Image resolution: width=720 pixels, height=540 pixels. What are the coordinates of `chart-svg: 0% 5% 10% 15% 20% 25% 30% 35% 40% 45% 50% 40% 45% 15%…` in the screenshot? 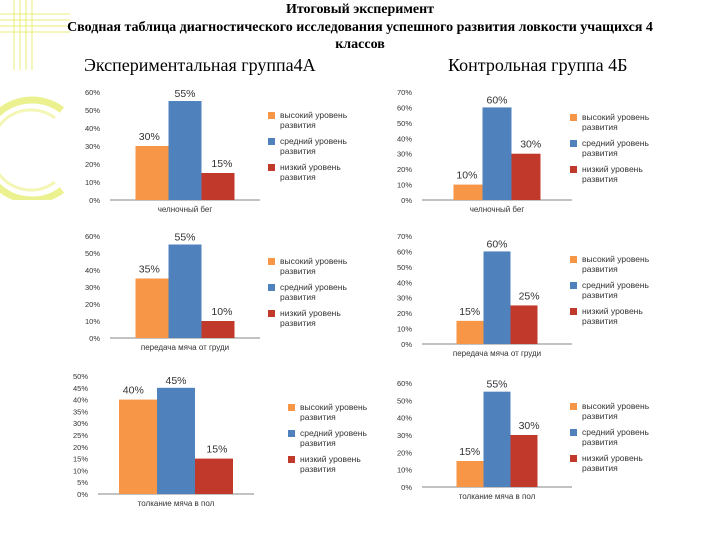 It's located at (163, 440).